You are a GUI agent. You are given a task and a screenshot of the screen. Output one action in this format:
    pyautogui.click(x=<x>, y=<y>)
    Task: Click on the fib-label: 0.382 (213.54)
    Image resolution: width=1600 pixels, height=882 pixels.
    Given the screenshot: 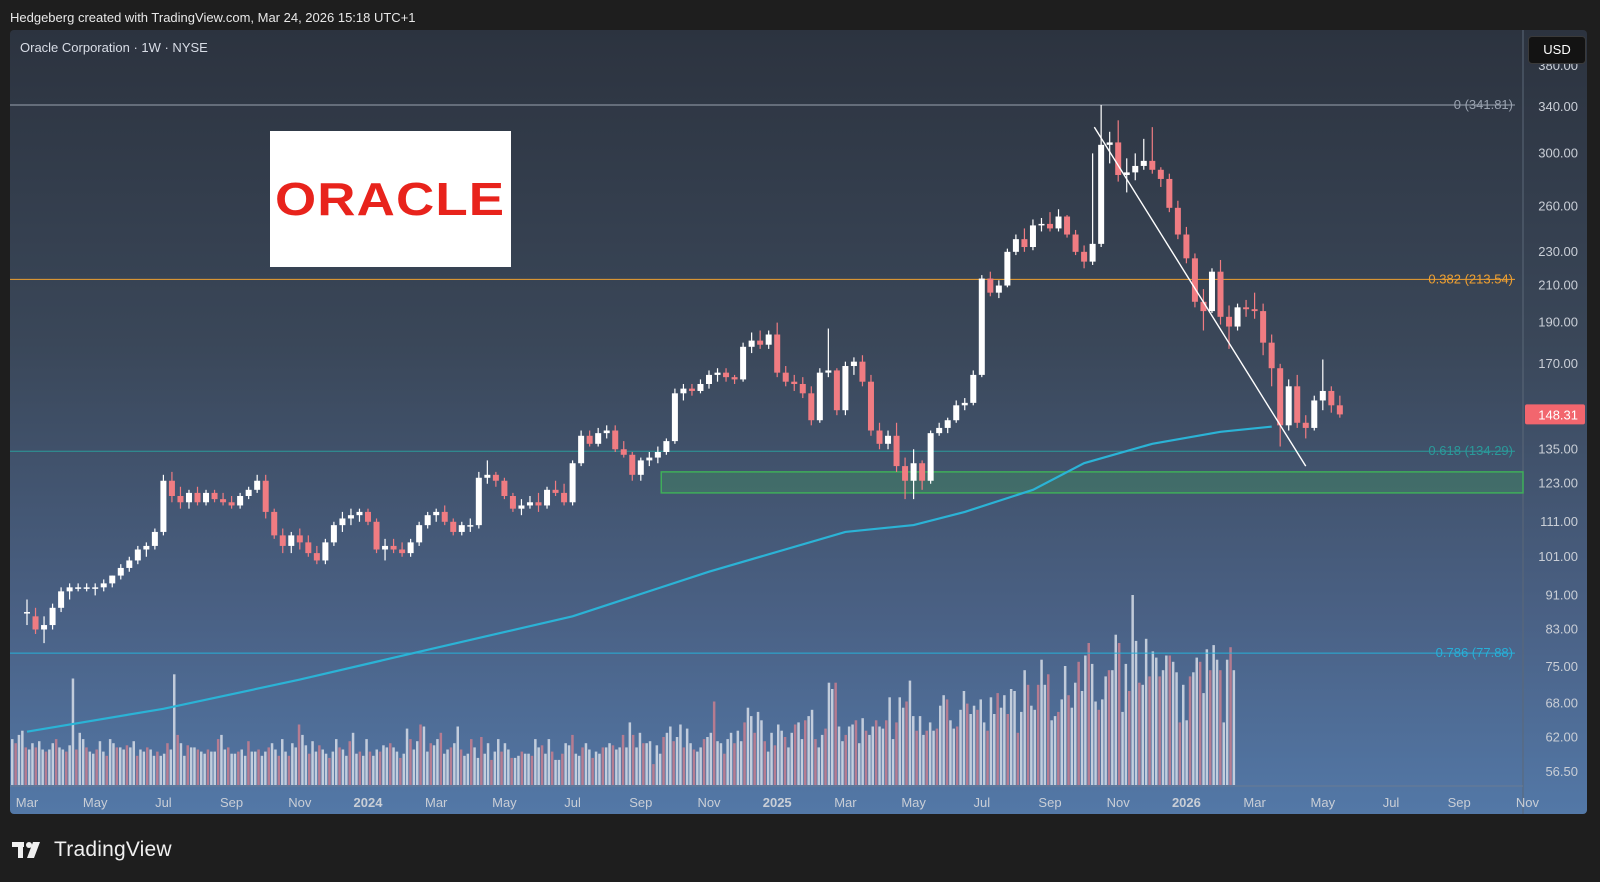 What is the action you would take?
    pyautogui.click(x=1470, y=278)
    